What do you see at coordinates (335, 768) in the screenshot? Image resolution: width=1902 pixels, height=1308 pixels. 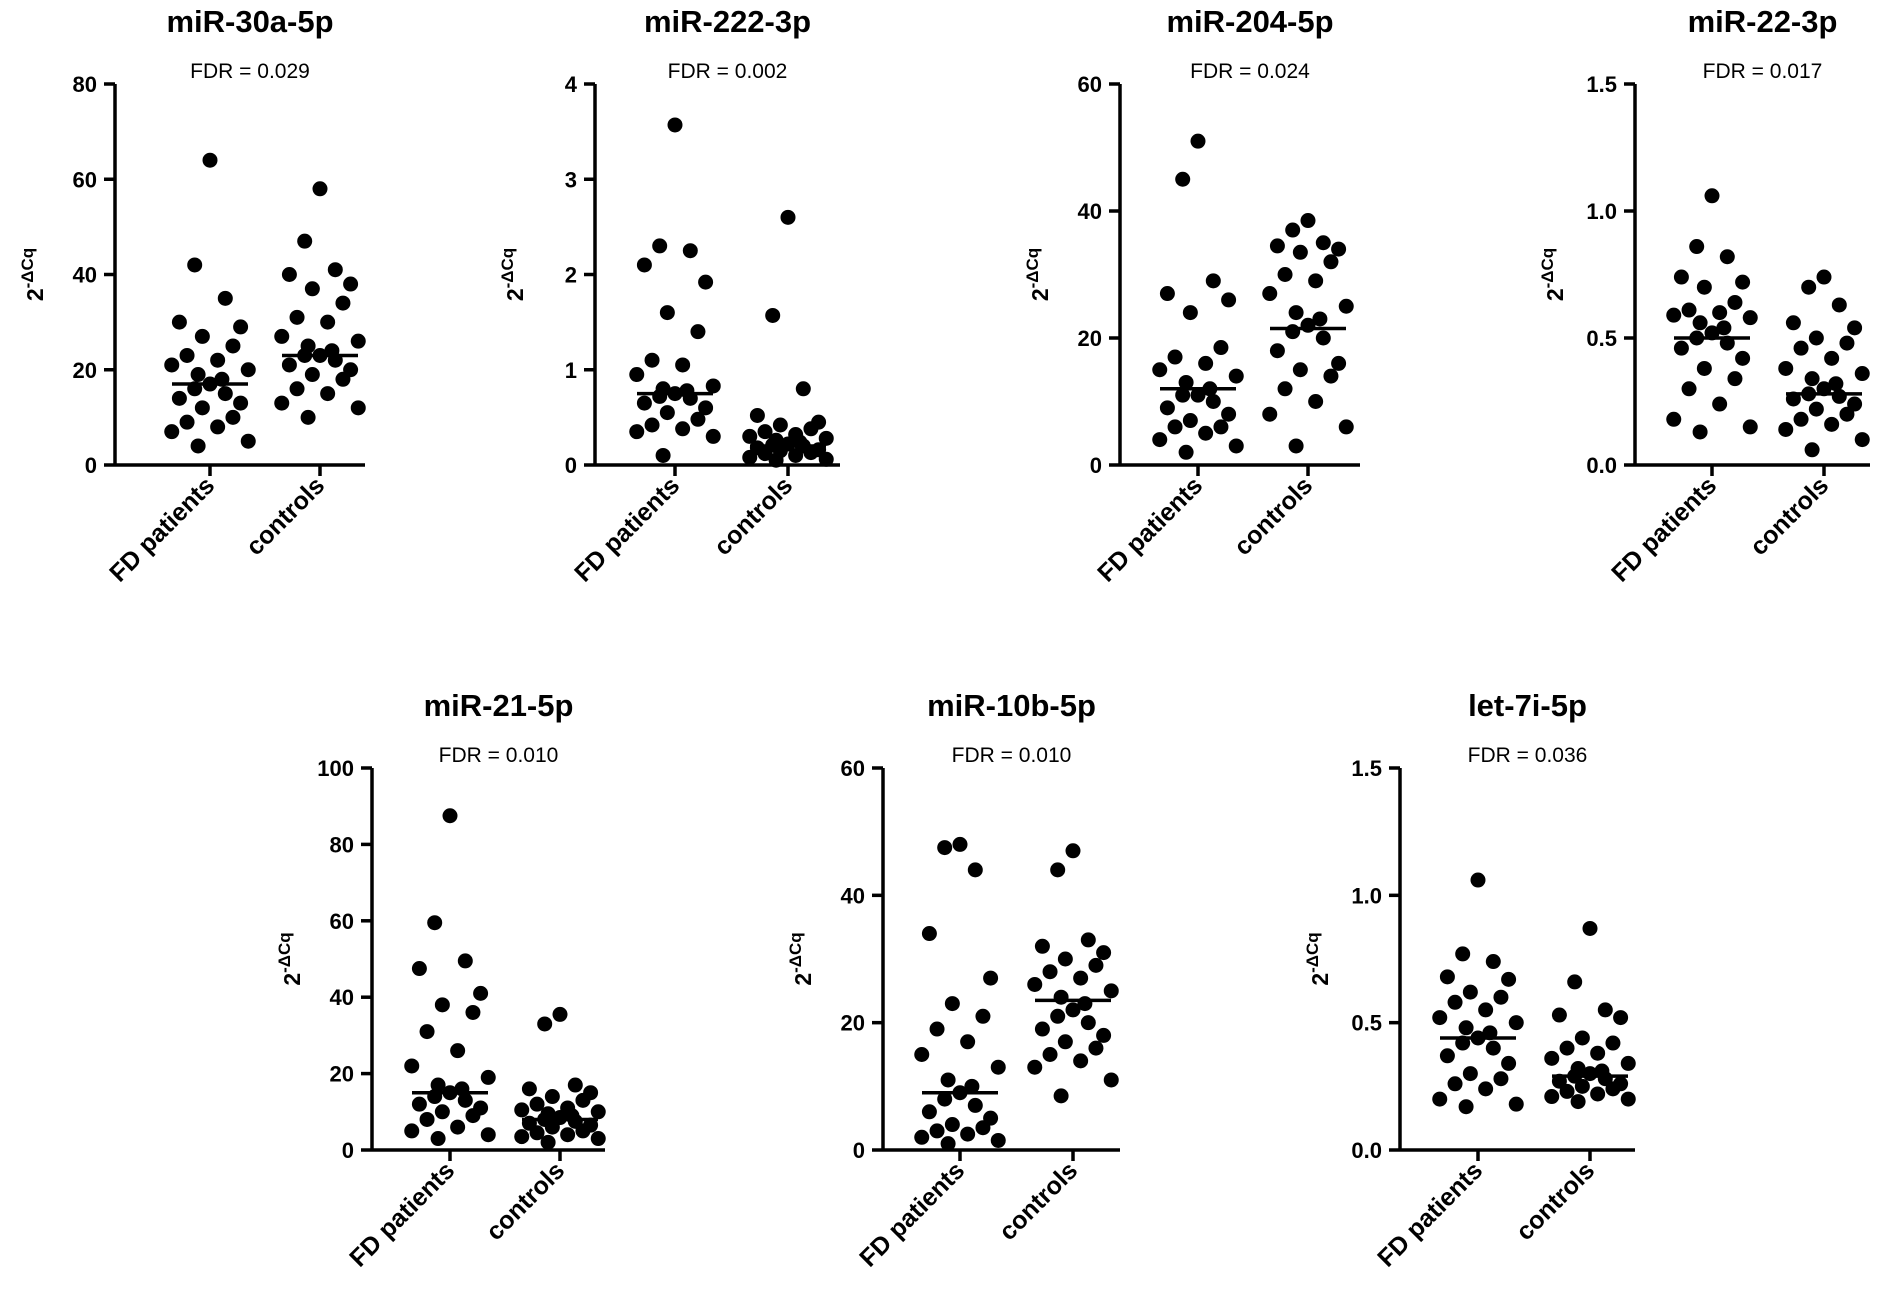 I see `y-tick-label: 100` at bounding box center [335, 768].